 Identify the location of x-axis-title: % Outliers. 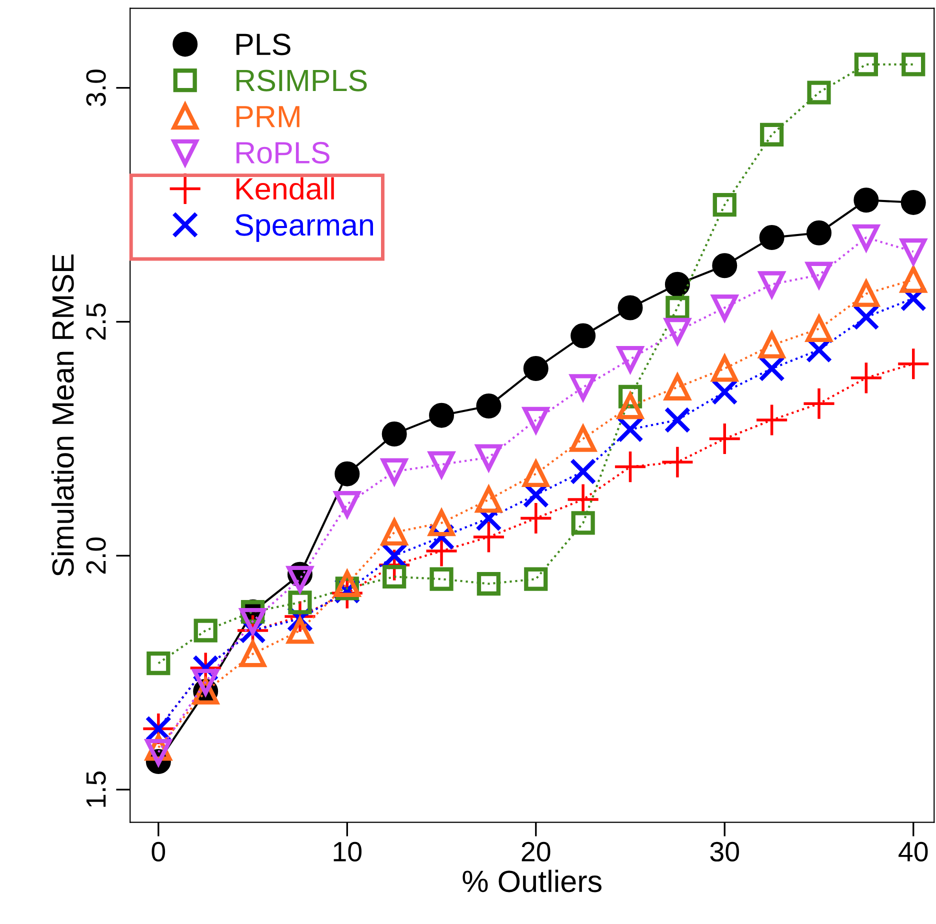
(532, 881).